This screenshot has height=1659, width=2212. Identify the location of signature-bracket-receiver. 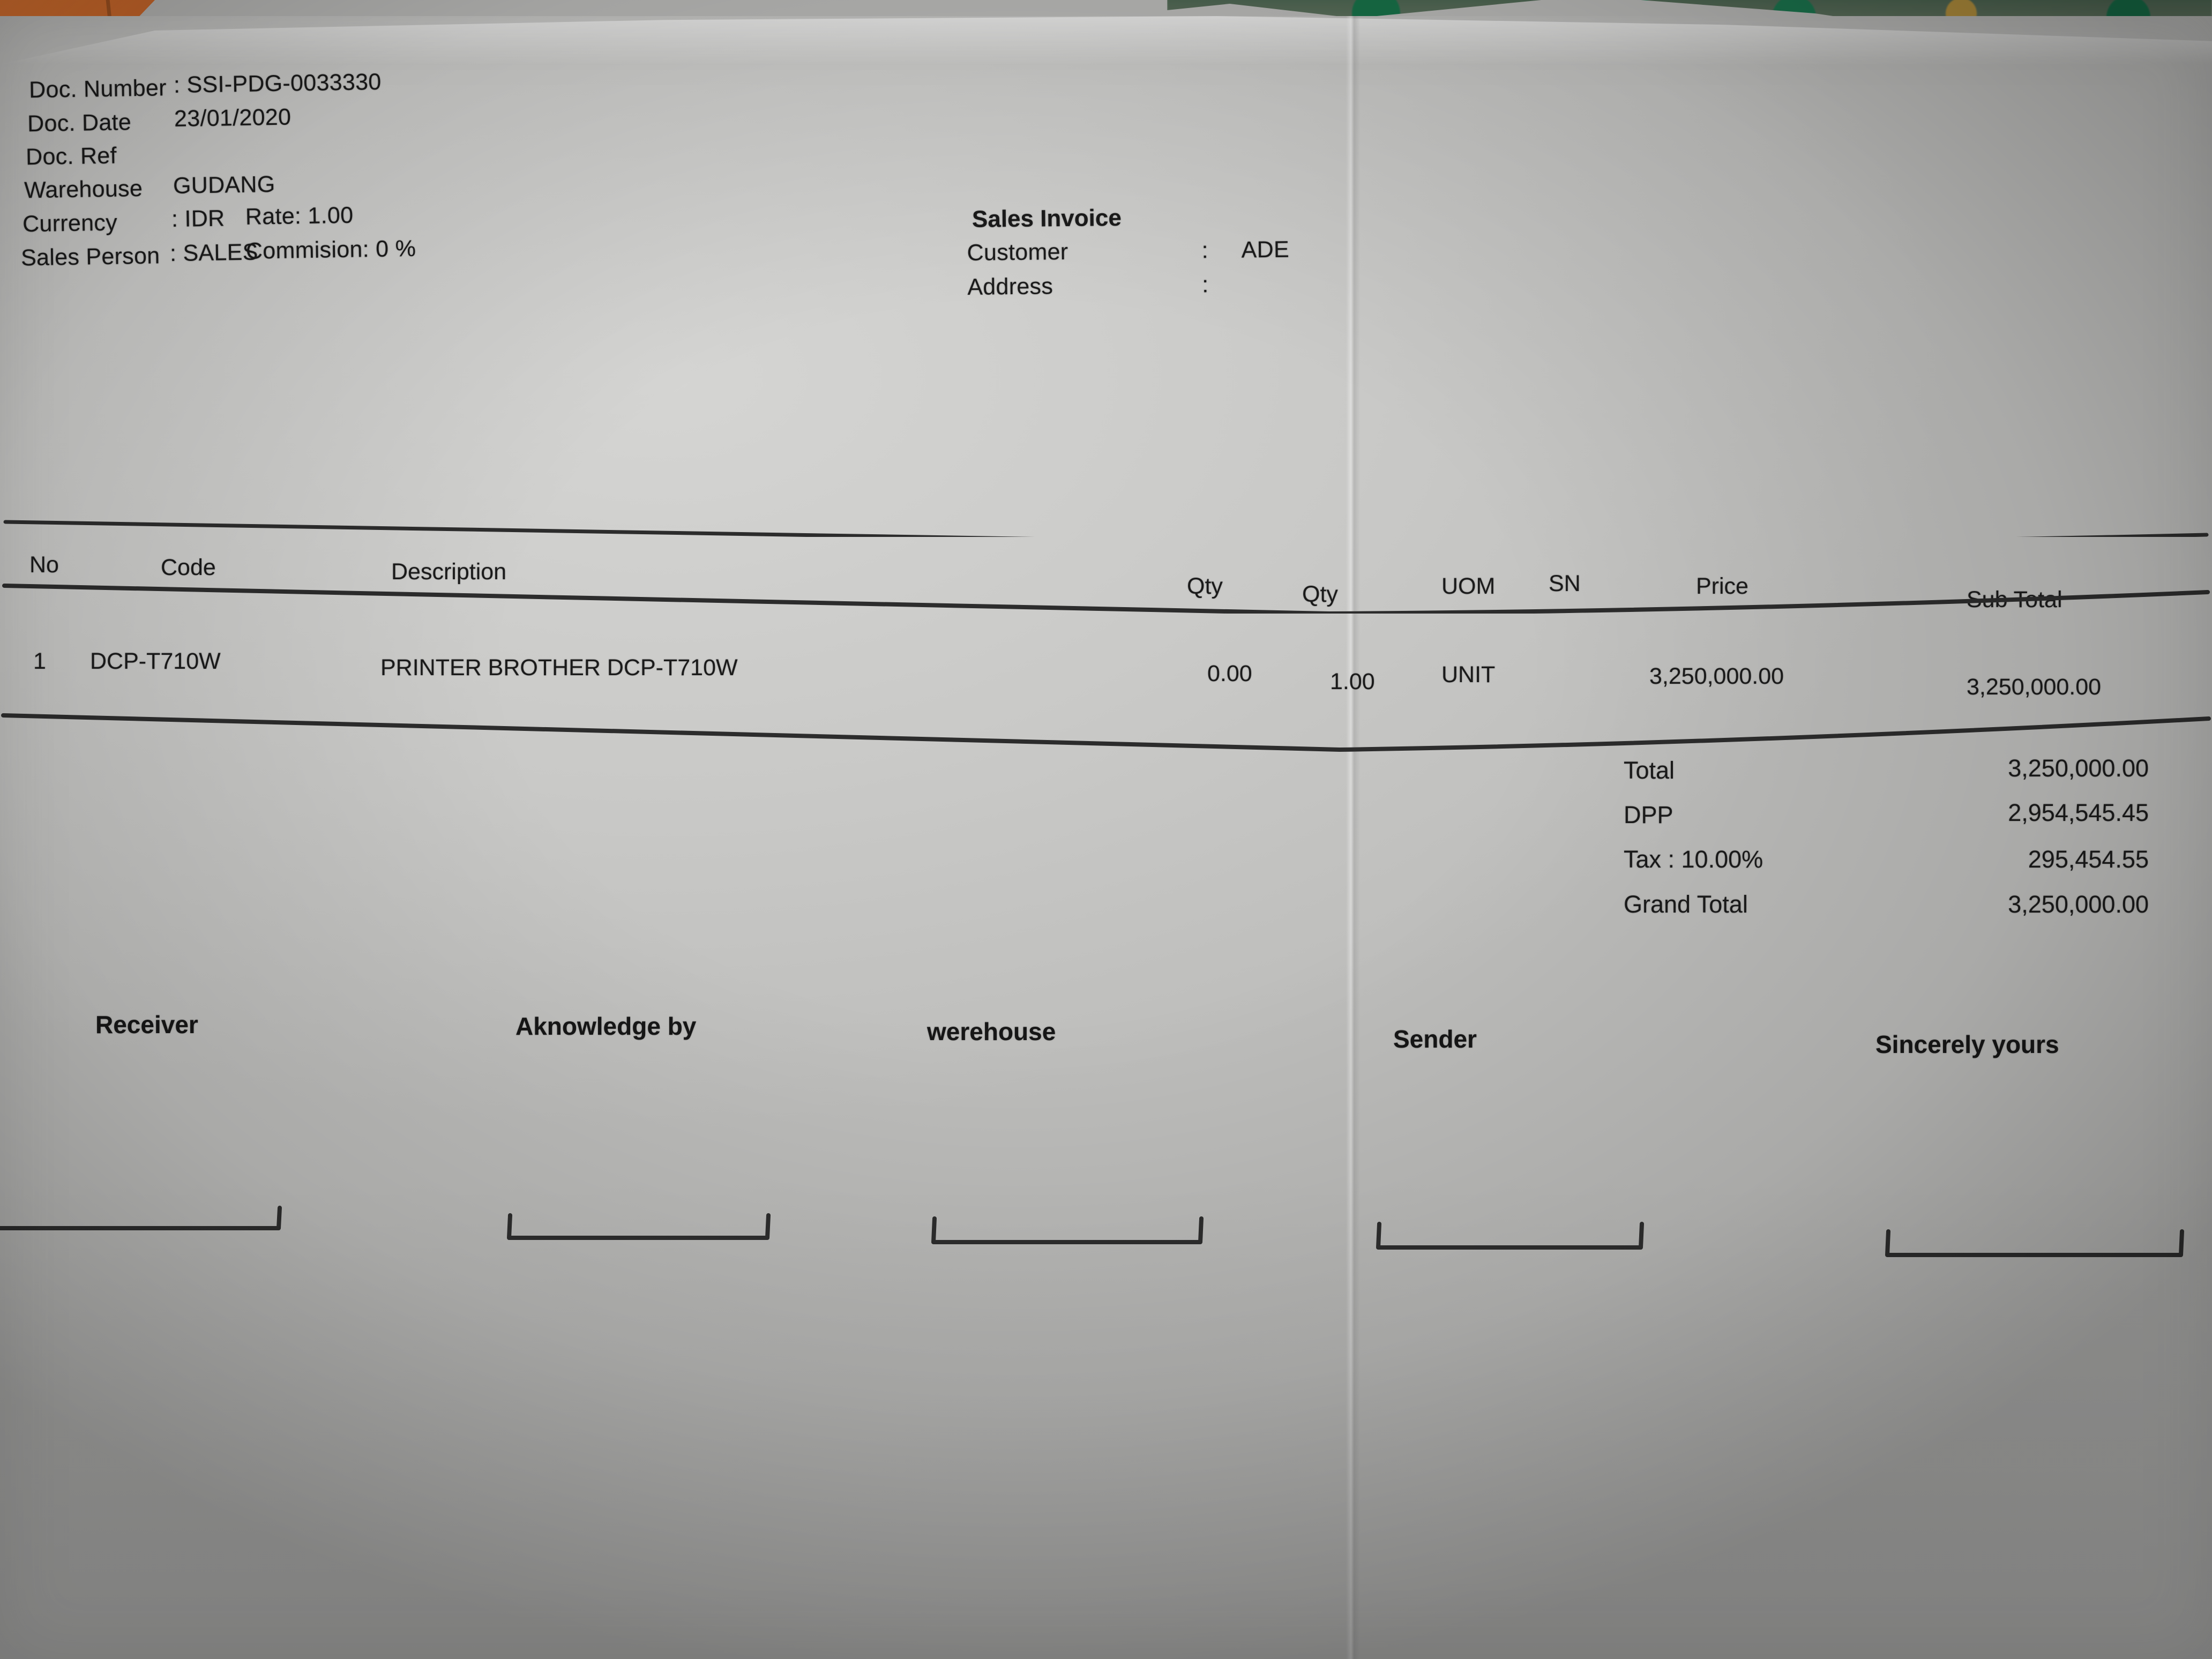
(150, 1223).